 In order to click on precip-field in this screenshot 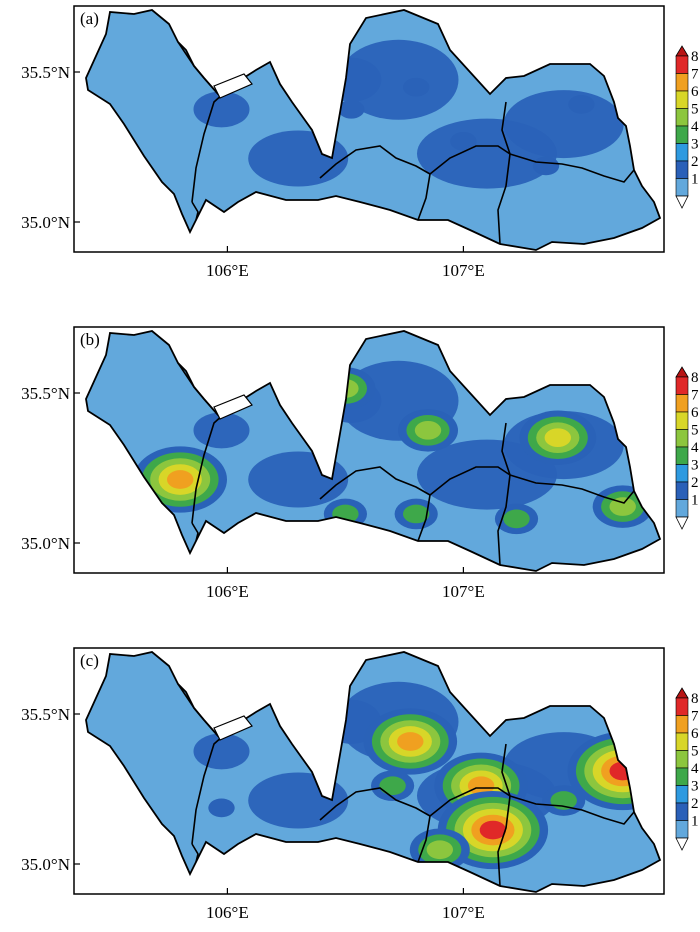, I will do `click(426, 776)`.